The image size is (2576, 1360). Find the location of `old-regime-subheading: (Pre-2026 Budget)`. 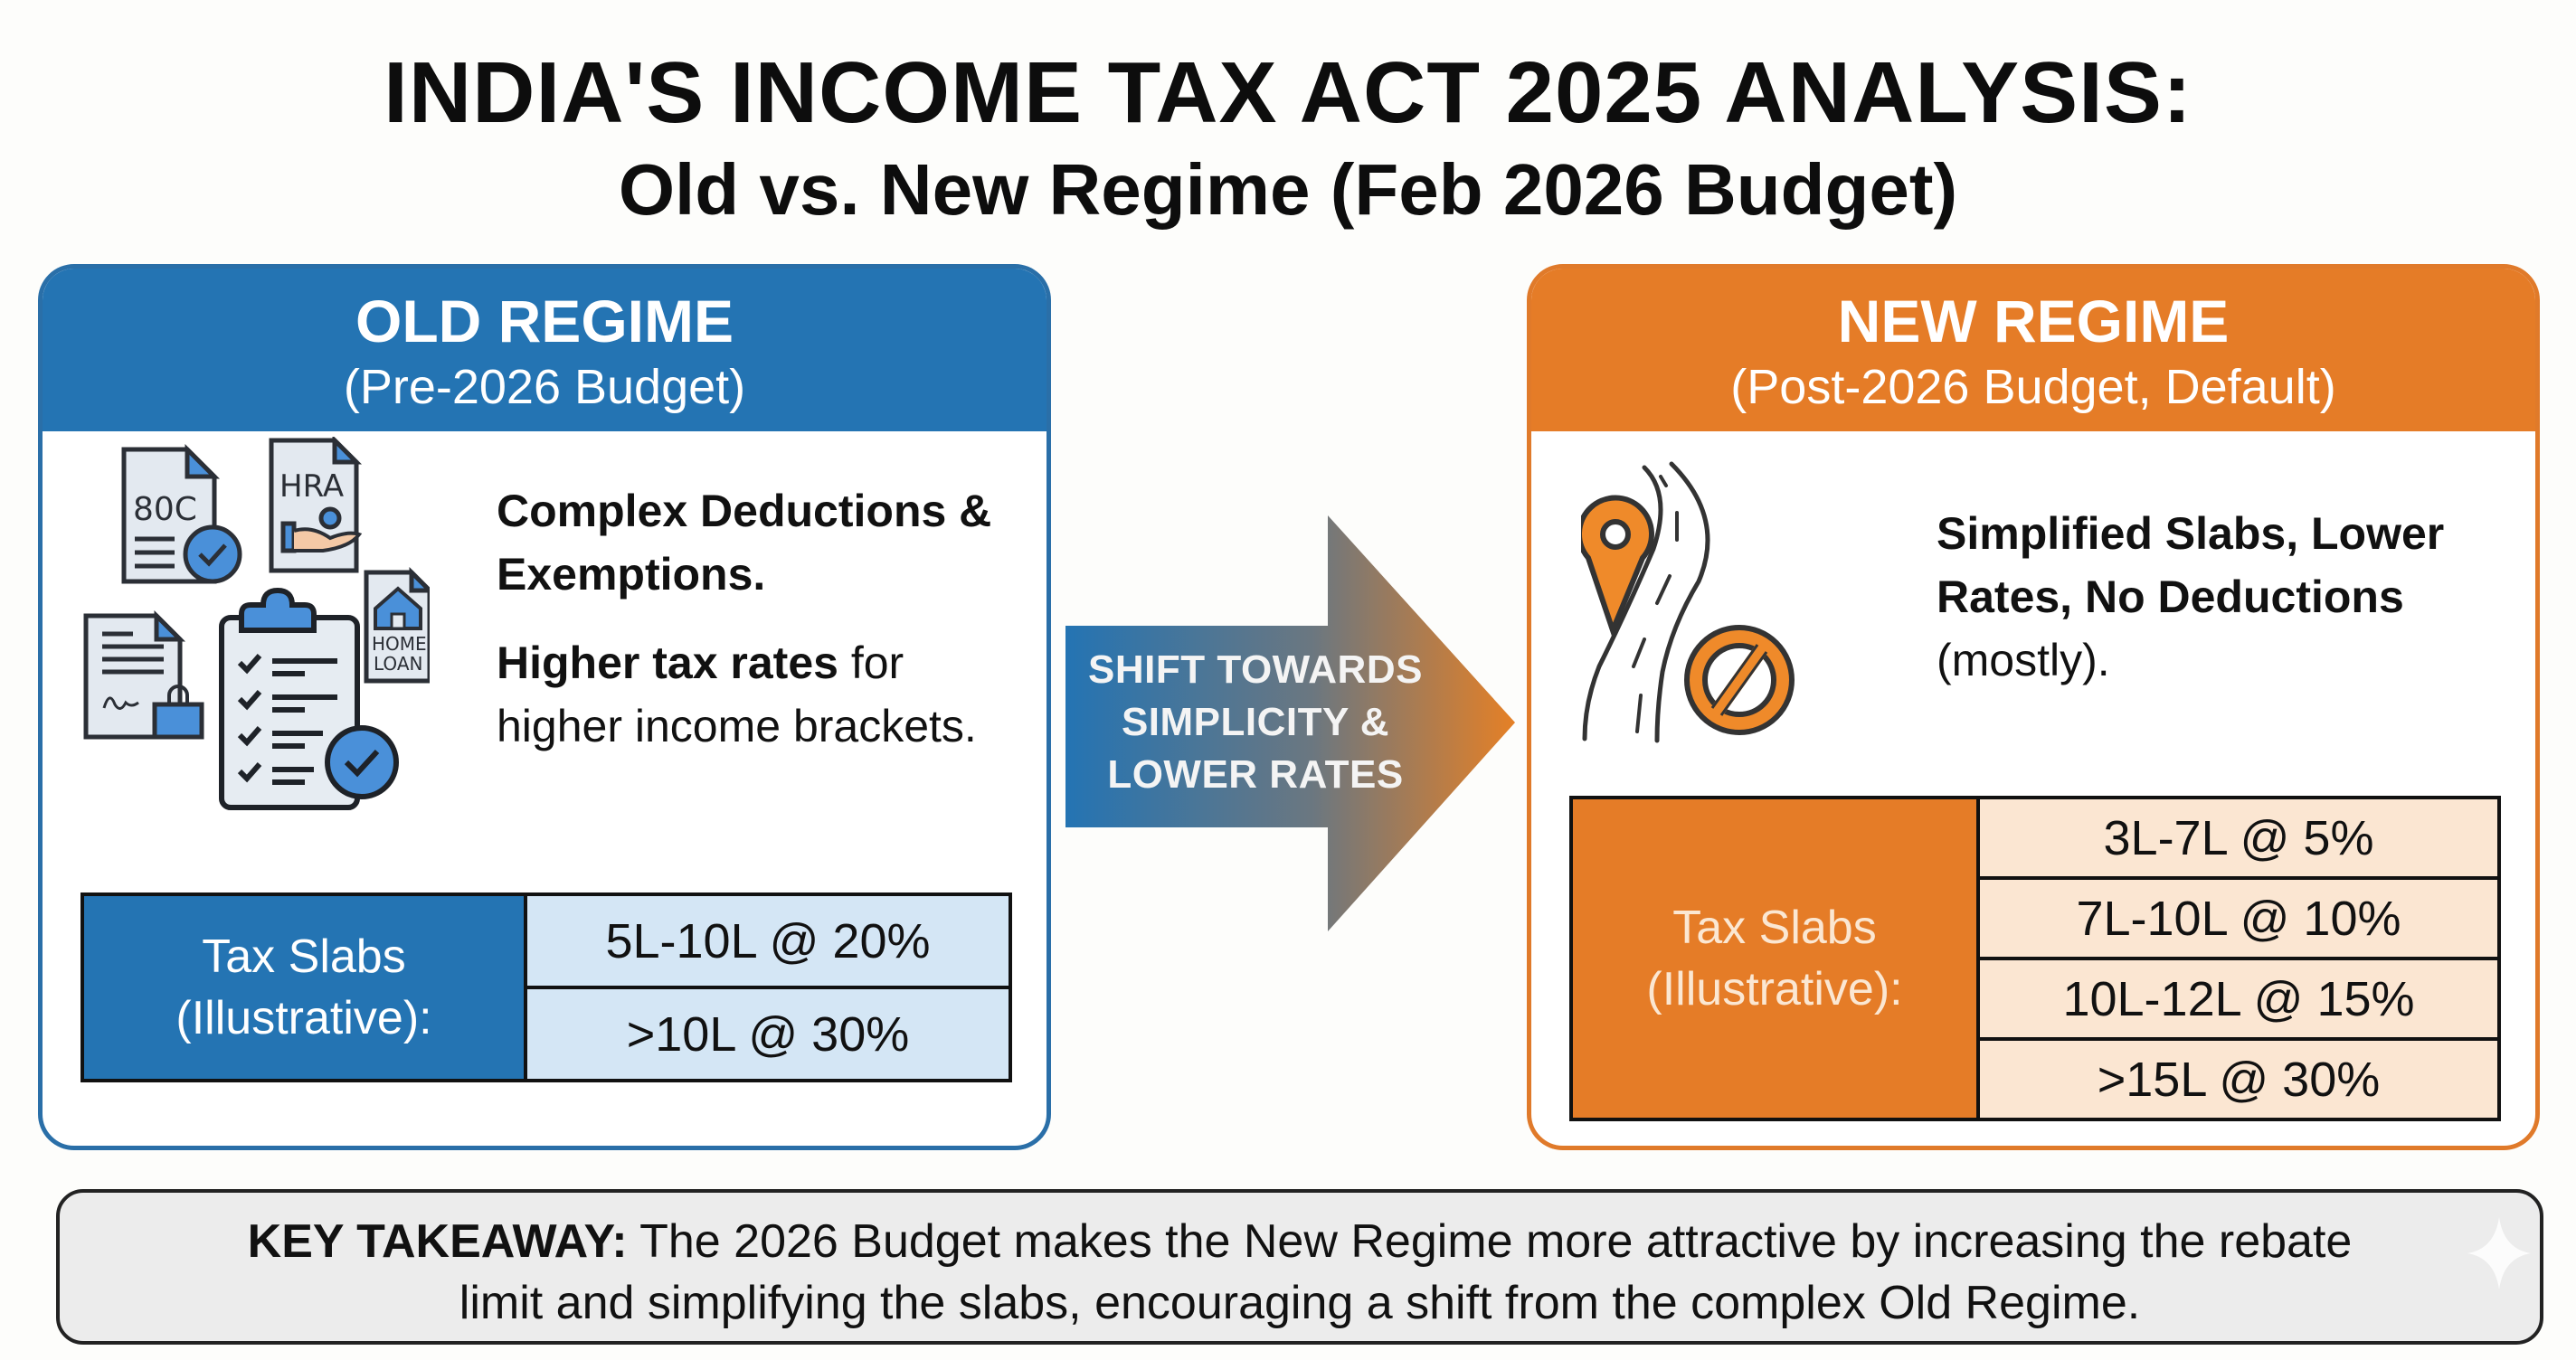

old-regime-subheading: (Pre-2026 Budget) is located at coordinates (544, 387).